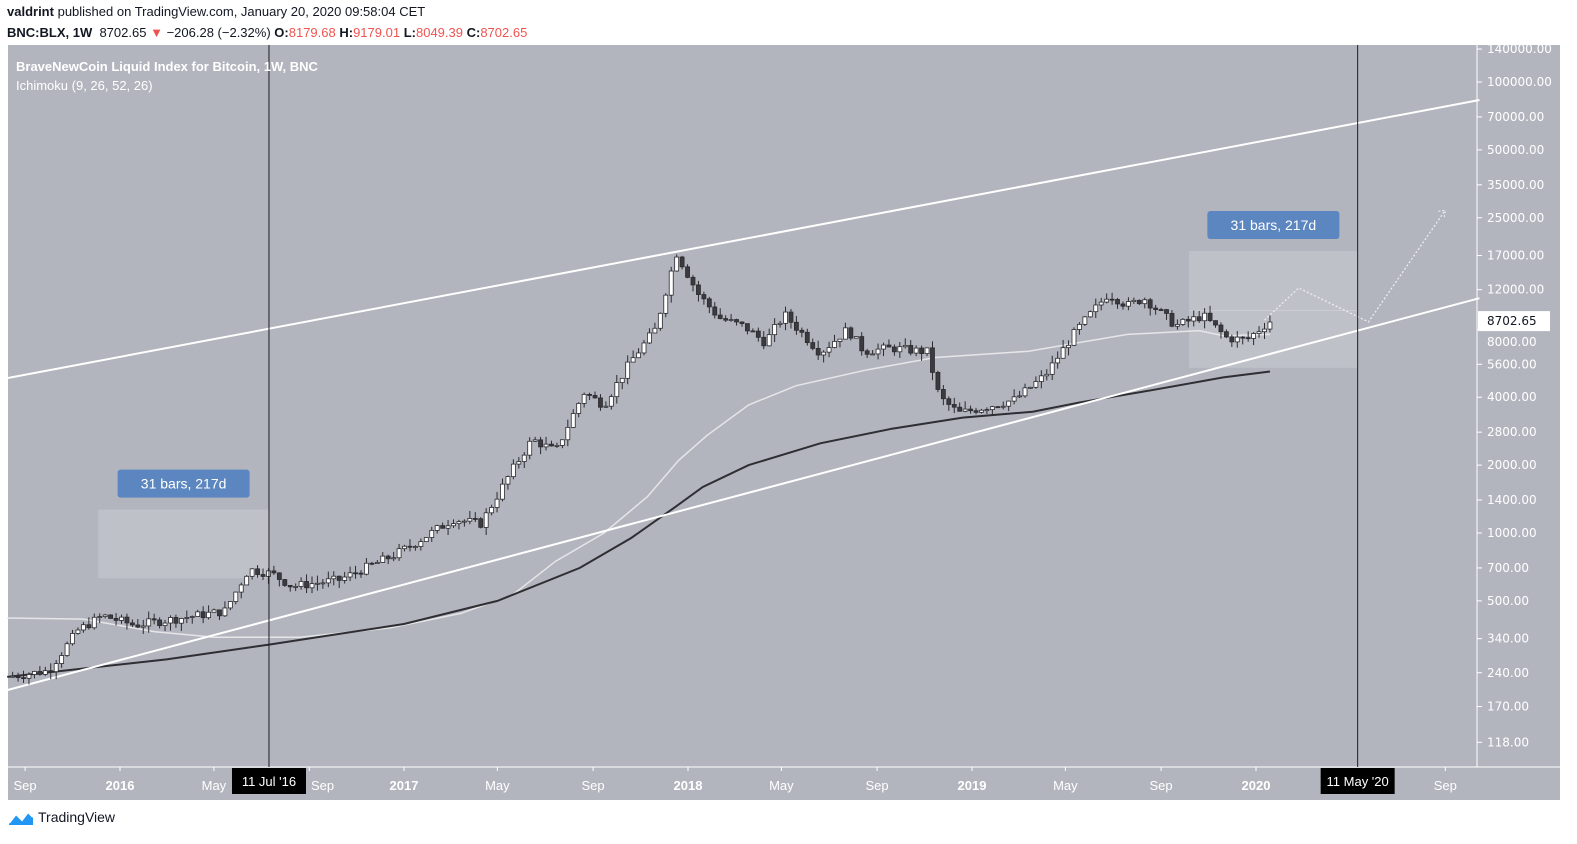 The width and height of the screenshot is (1577, 844). What do you see at coordinates (1519, 82) in the screenshot?
I see `y-tick-label: 100000.00` at bounding box center [1519, 82].